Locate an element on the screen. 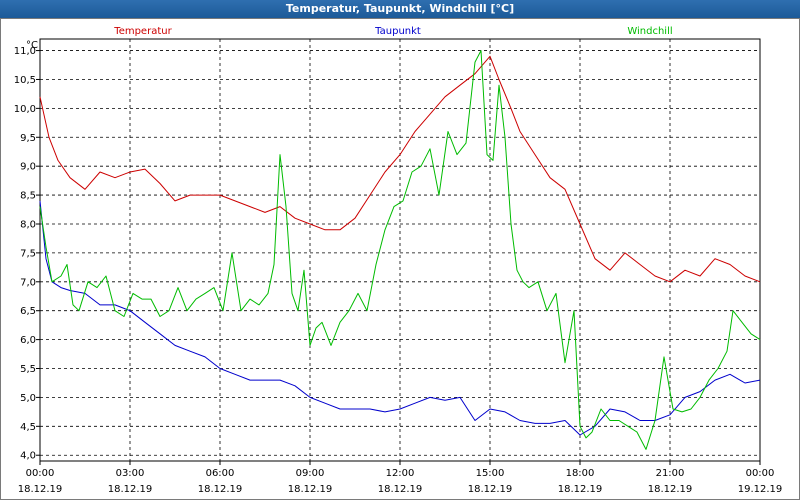  y-tick-label: 8,5 is located at coordinates (28, 196).